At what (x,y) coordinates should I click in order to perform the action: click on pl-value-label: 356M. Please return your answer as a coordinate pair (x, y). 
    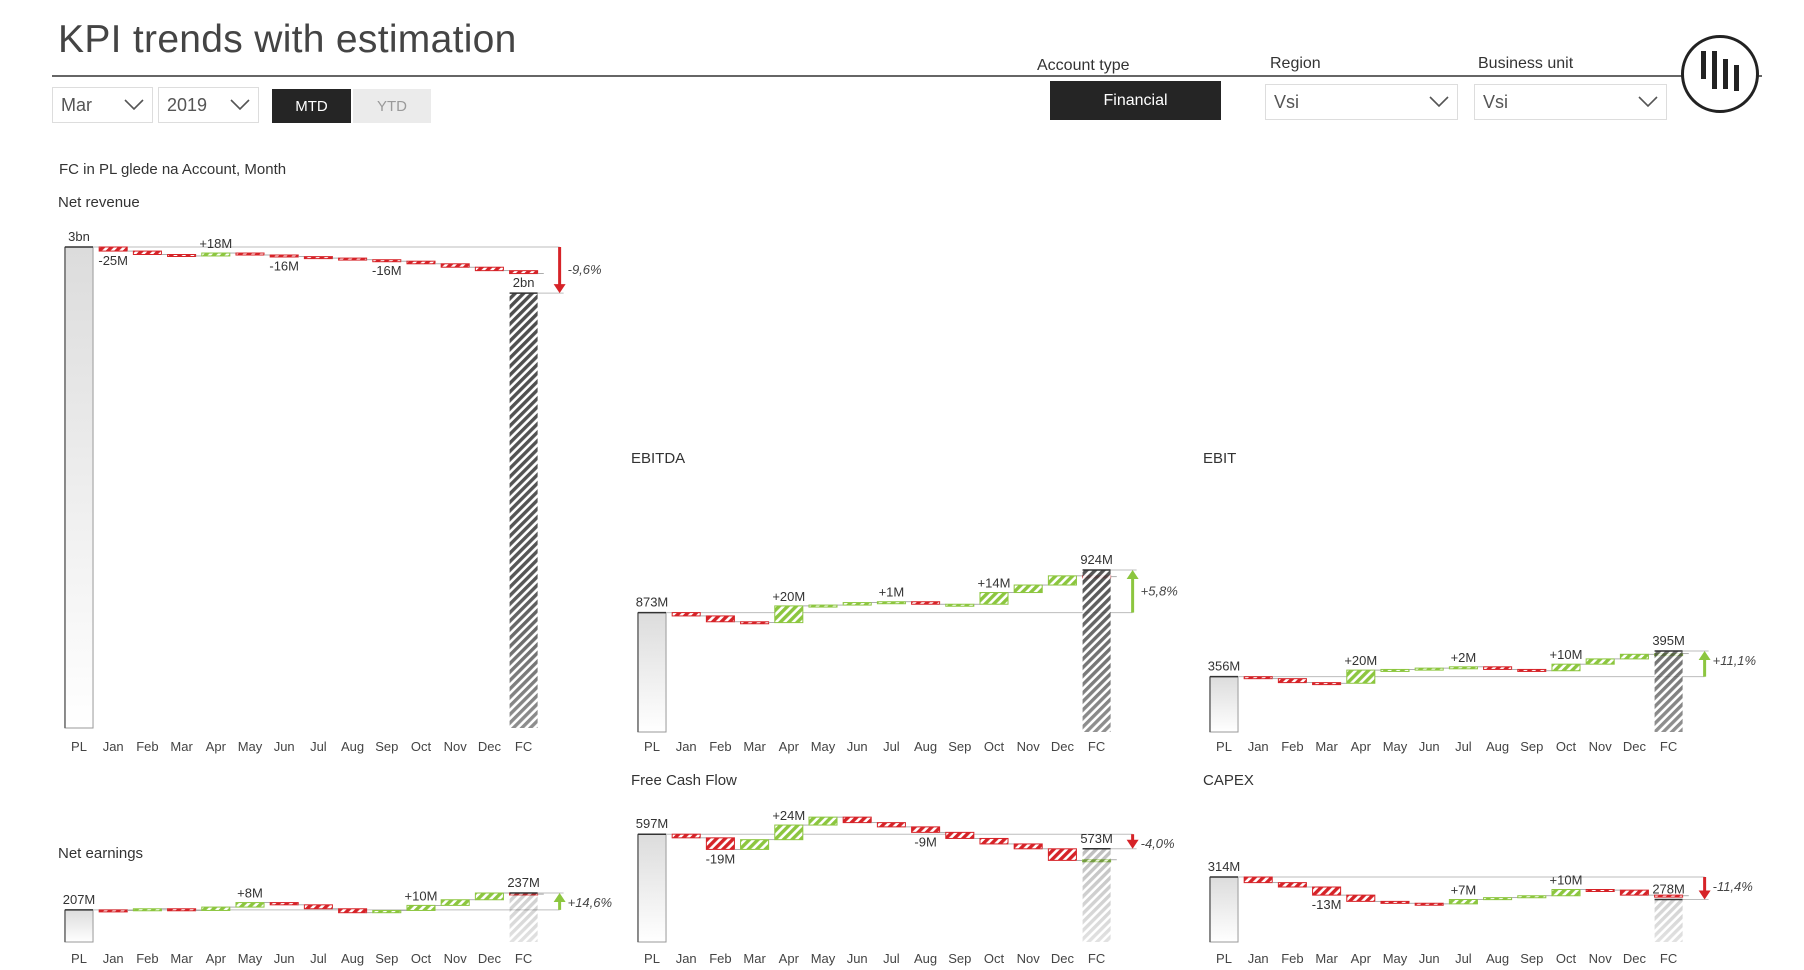
    Looking at the image, I should click on (1224, 666).